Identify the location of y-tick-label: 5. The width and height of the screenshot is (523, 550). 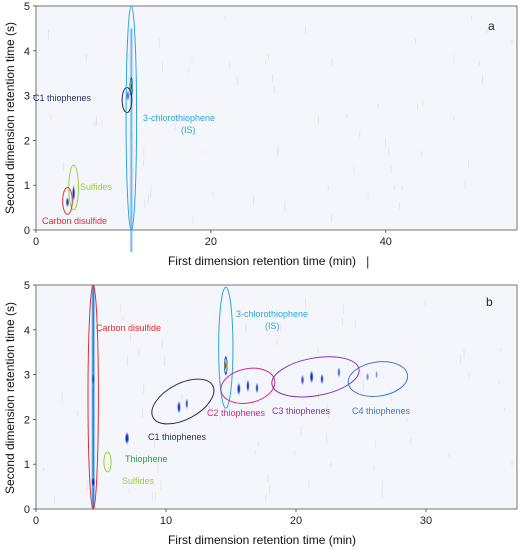
(27, 286).